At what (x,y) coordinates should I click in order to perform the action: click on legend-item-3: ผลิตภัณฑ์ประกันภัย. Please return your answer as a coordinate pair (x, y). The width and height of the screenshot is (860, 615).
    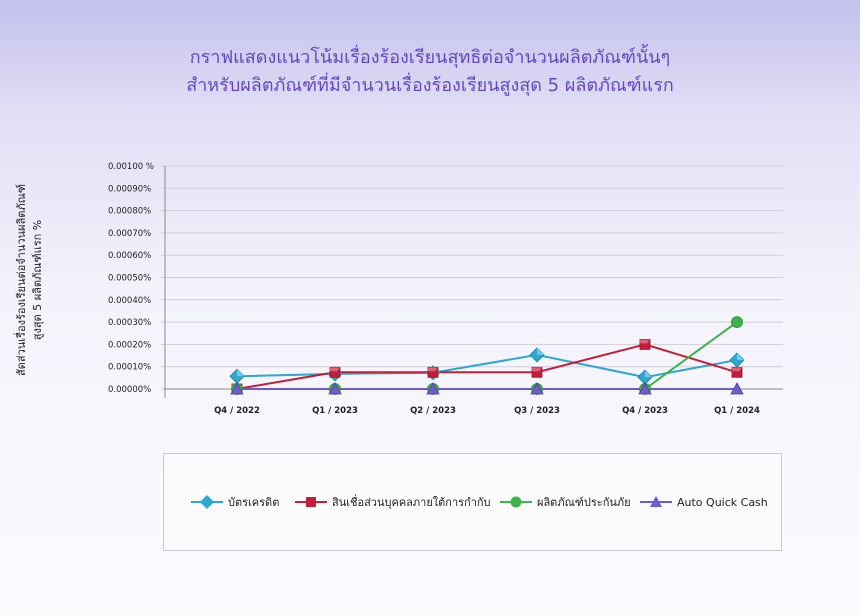
    Looking at the image, I should click on (565, 502).